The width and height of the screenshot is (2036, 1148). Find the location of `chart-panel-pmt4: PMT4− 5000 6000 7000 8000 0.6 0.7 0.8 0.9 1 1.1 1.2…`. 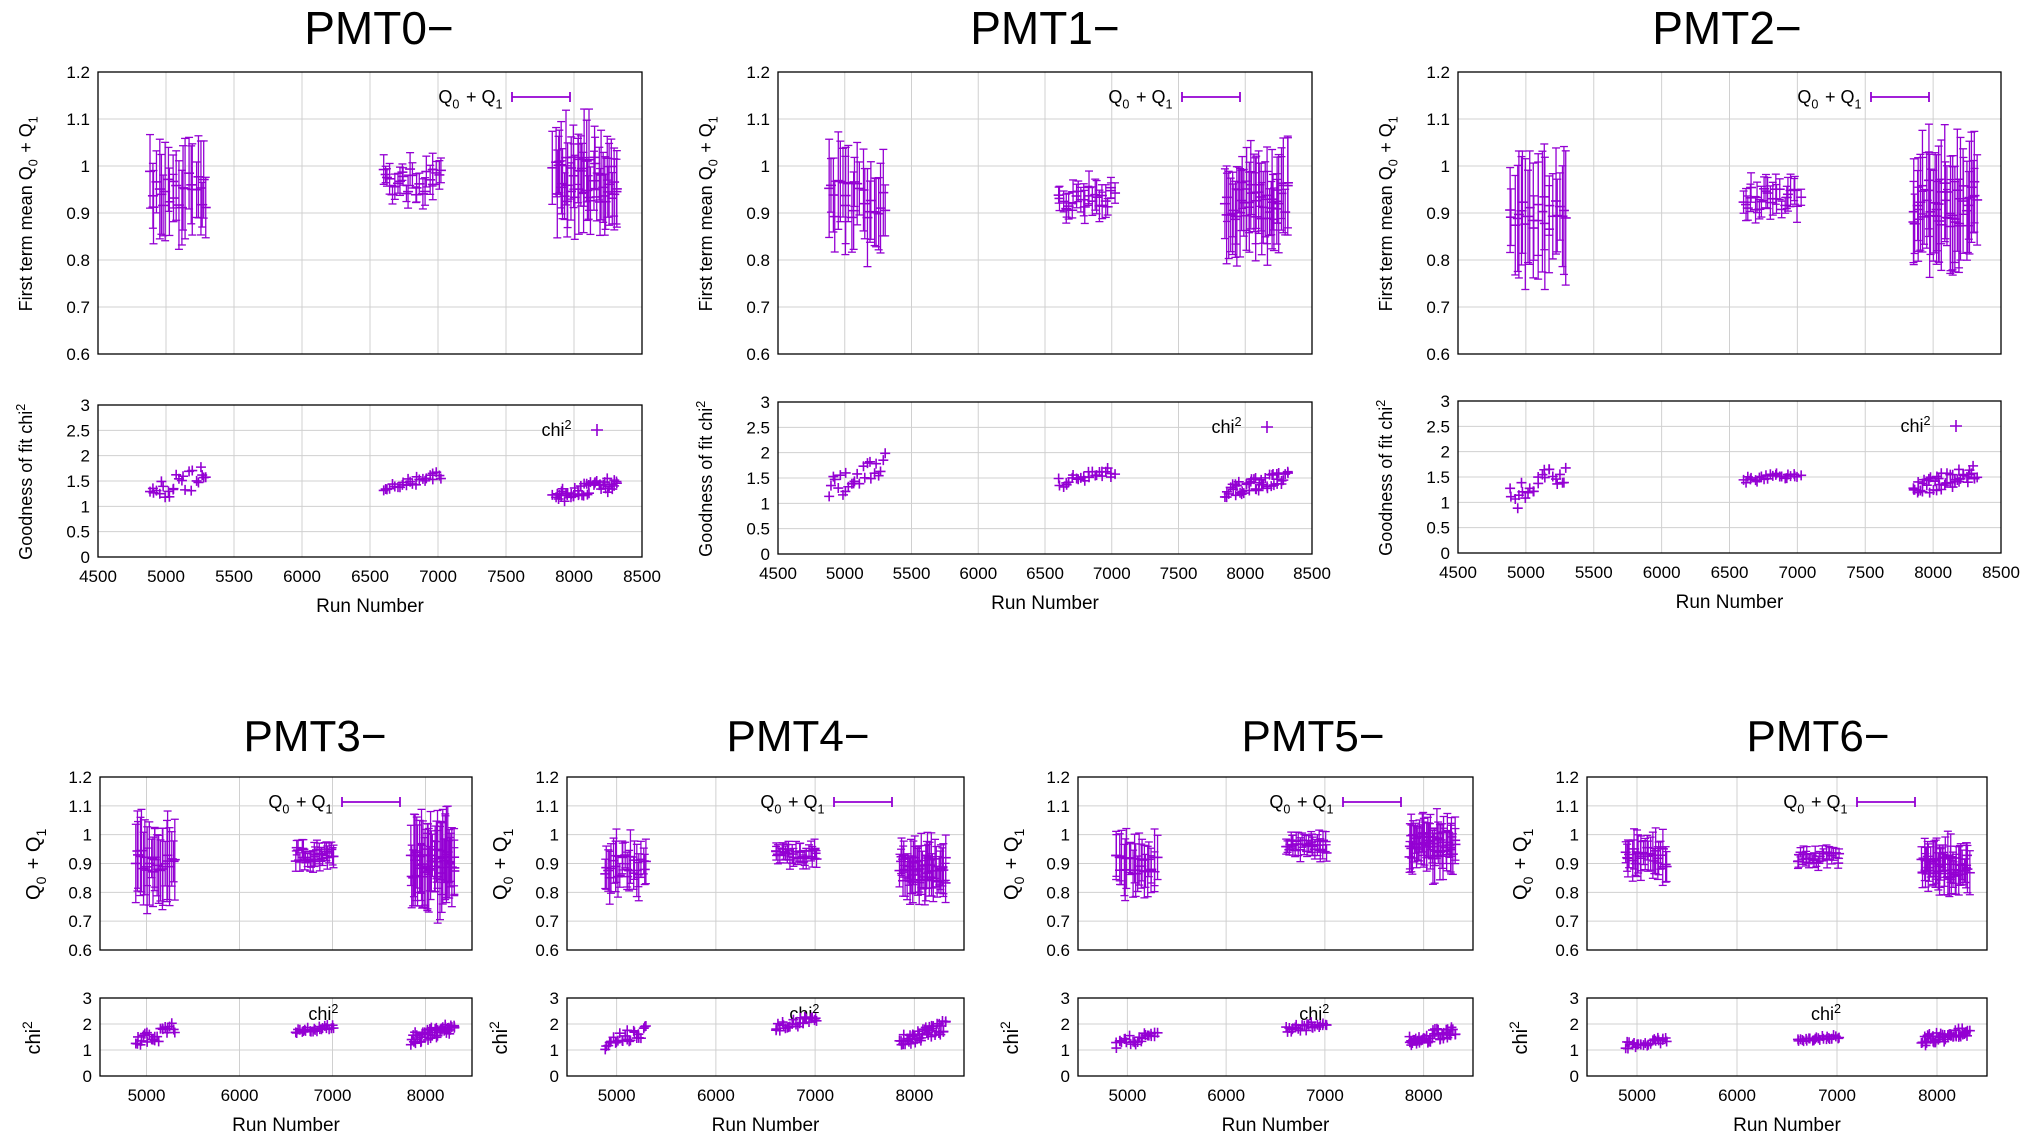

chart-panel-pmt4: PMT4− 5000 6000 7000 8000 0.6 0.7 0.8 0.9 1 1.1 1.2… is located at coordinates (725, 924).